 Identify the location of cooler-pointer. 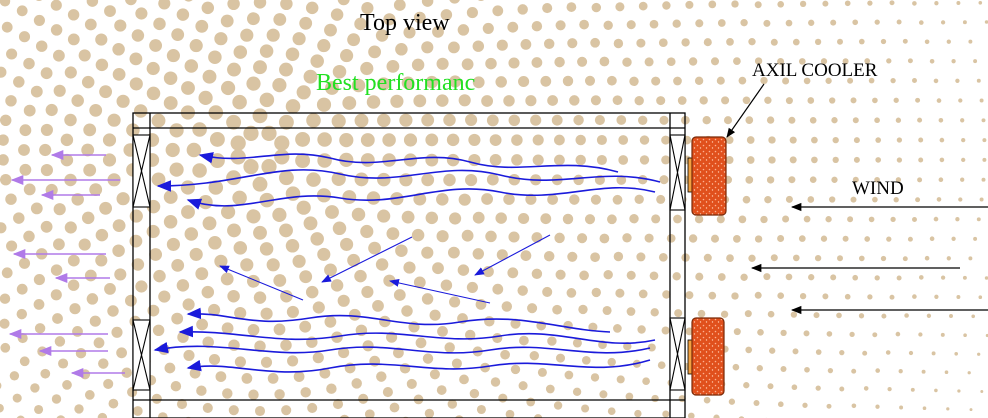
(745, 110).